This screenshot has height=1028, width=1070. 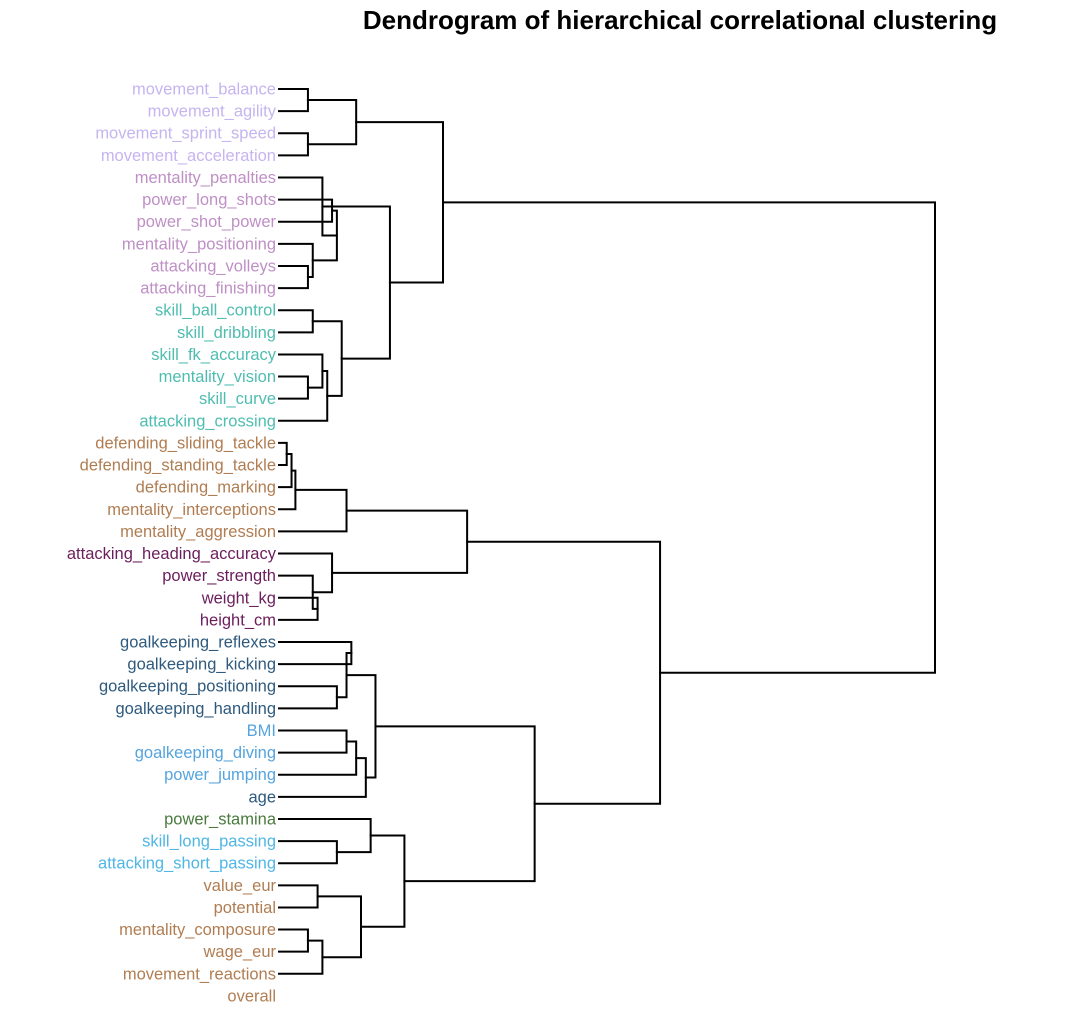 I want to click on leaf-label-movement-acceleration: movement_acceleration, so click(x=188, y=156).